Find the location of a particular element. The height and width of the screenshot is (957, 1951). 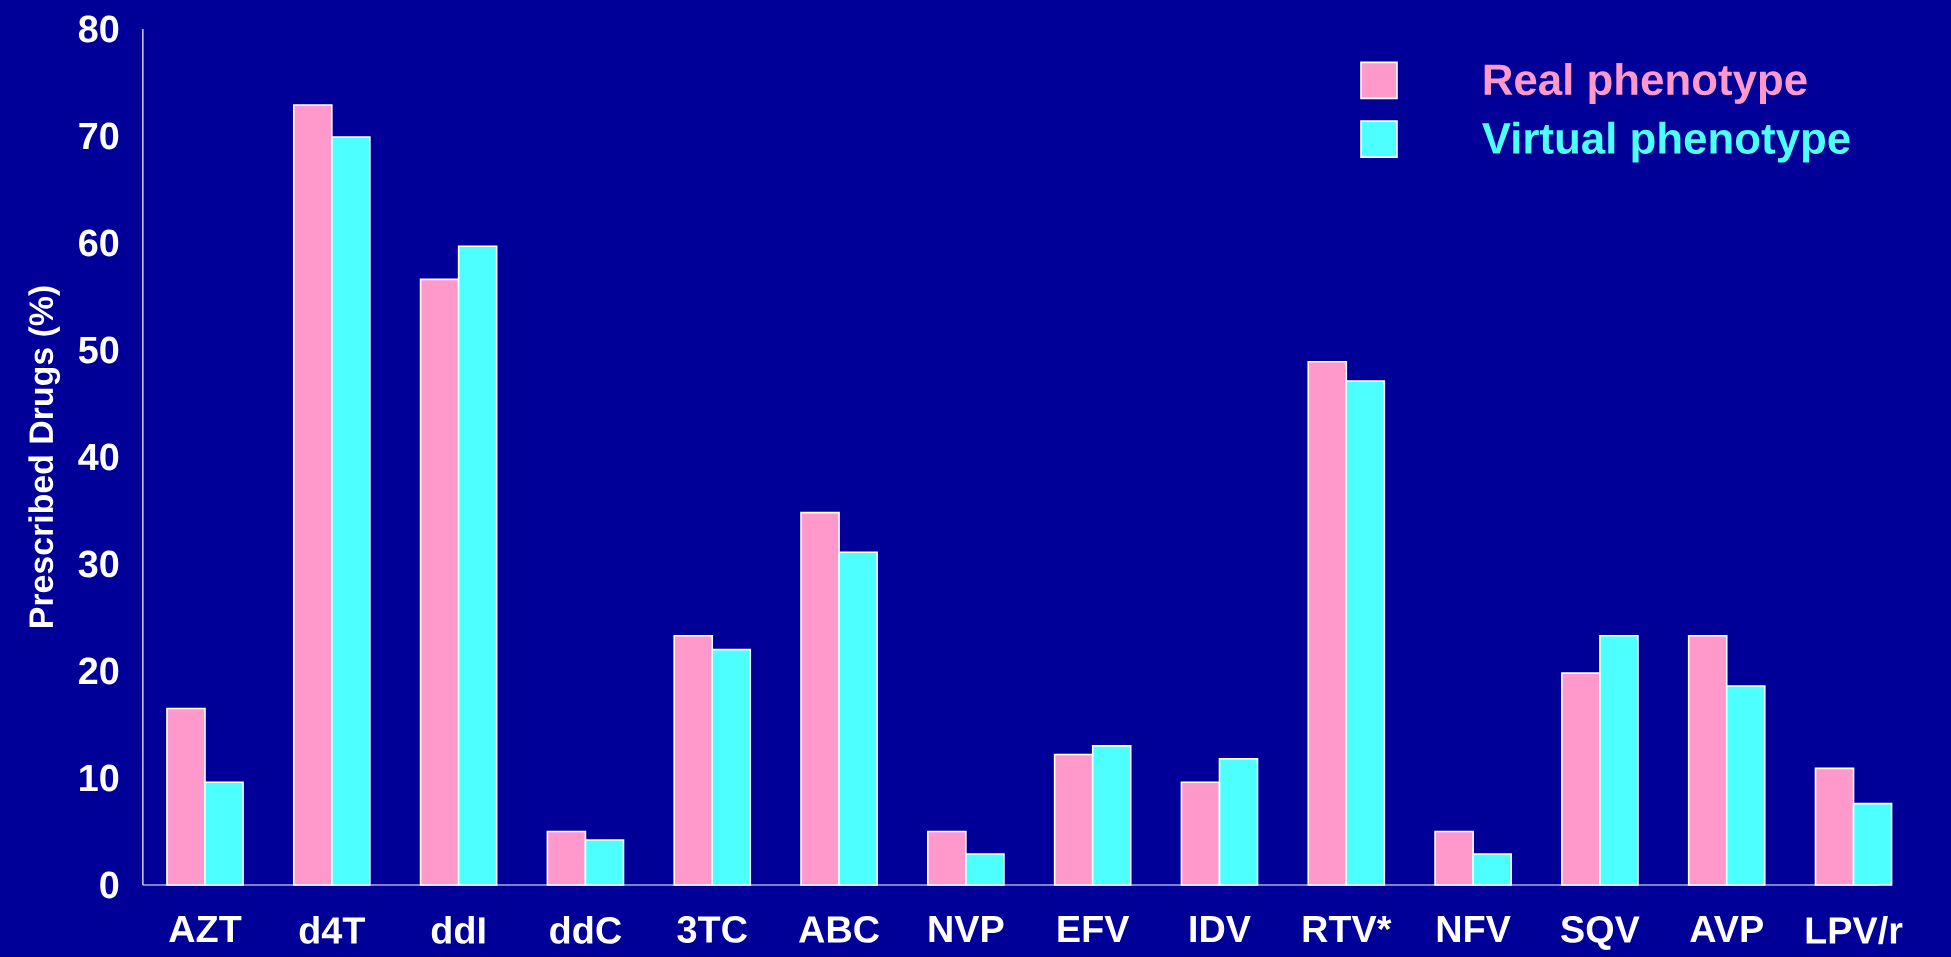

y-tick-label: 50 is located at coordinates (98, 350).